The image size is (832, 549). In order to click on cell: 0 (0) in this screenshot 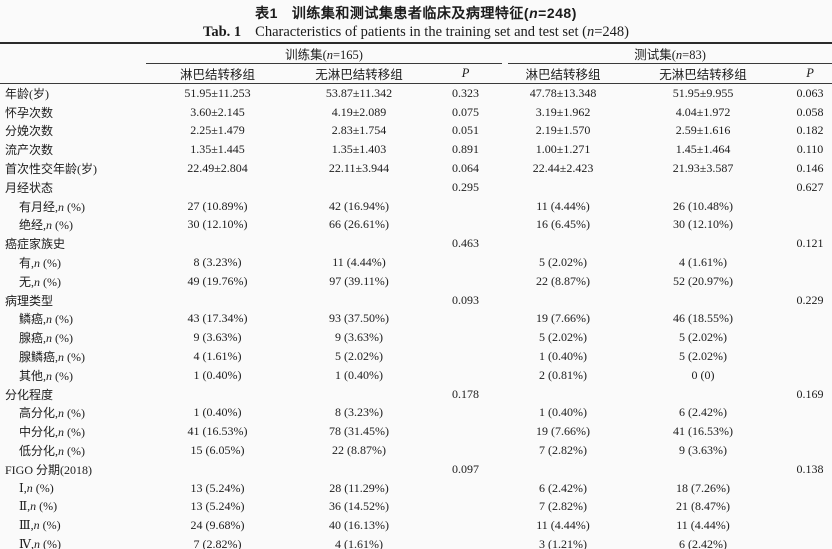, I will do `click(703, 374)`.